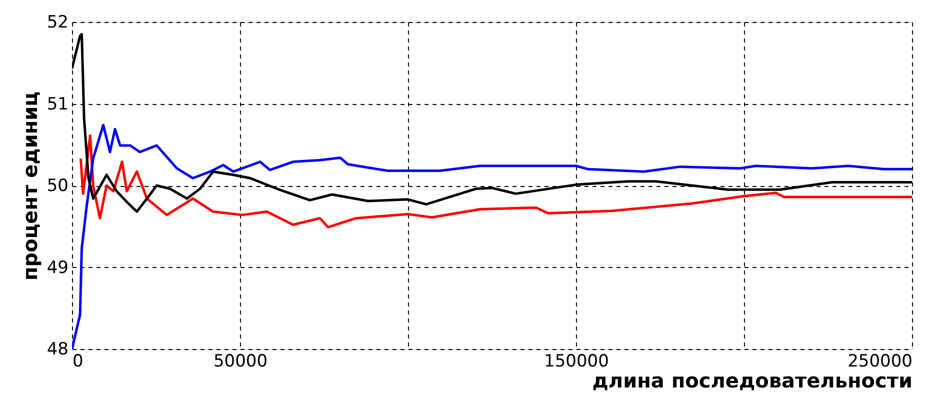 This screenshot has width=952, height=412. Describe the element at coordinates (57, 350) in the screenshot. I see `y-tick-label: 48` at that location.